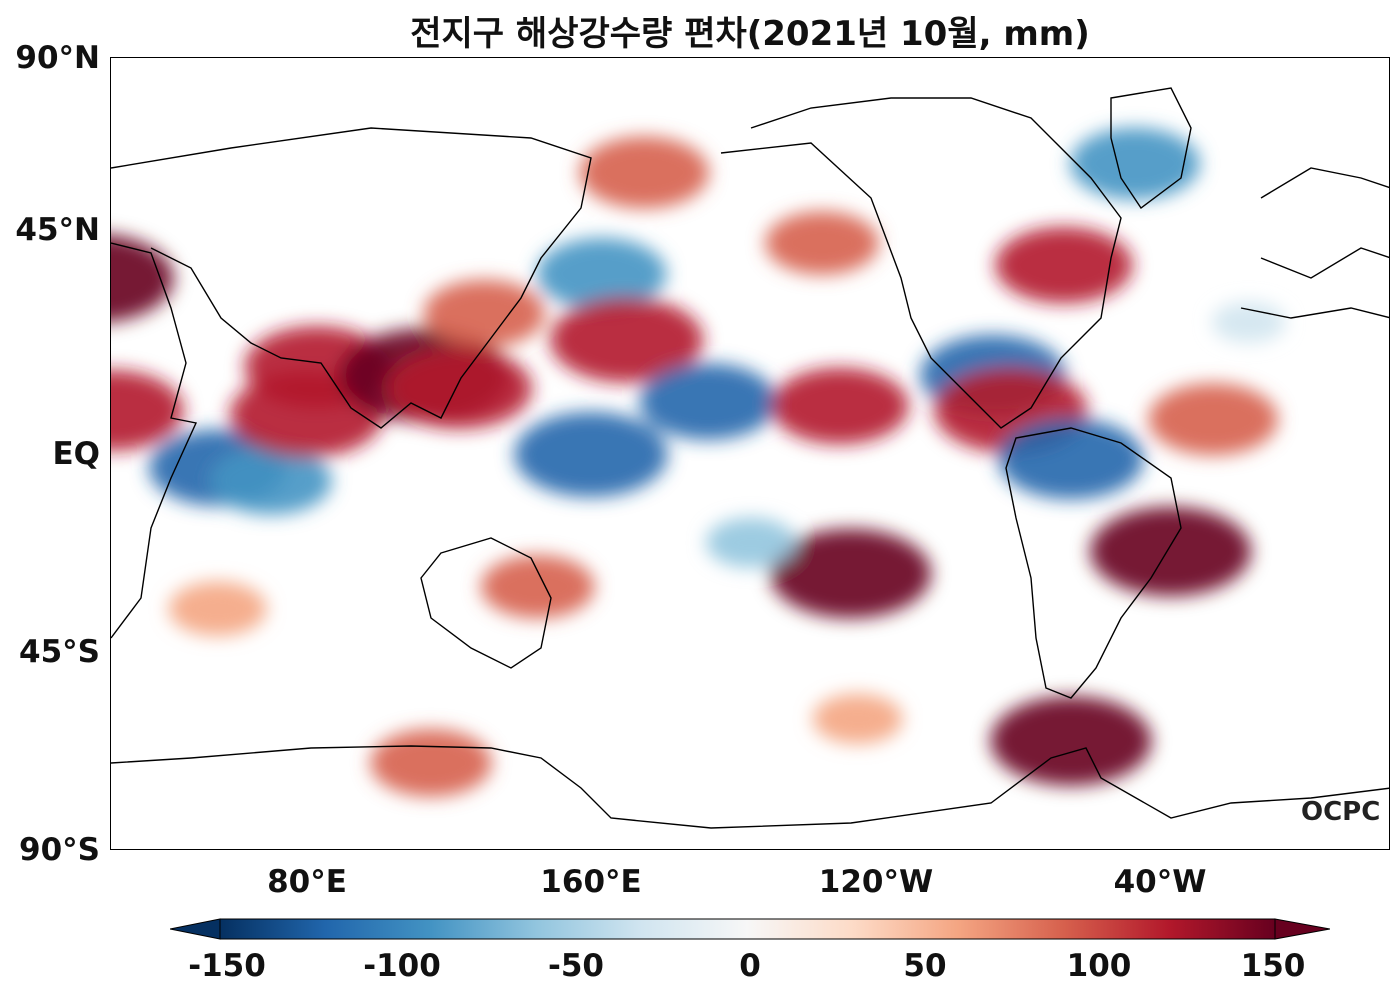  What do you see at coordinates (1302, 929) in the screenshot?
I see `colorbar-high-extend` at bounding box center [1302, 929].